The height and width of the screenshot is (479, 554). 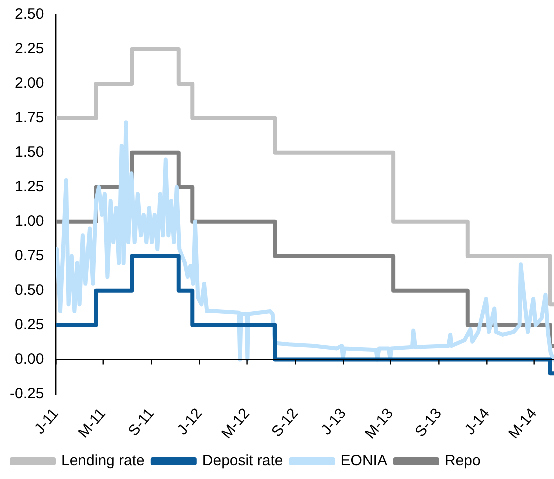 I want to click on y-tick-label: -0.25, so click(x=27, y=393).